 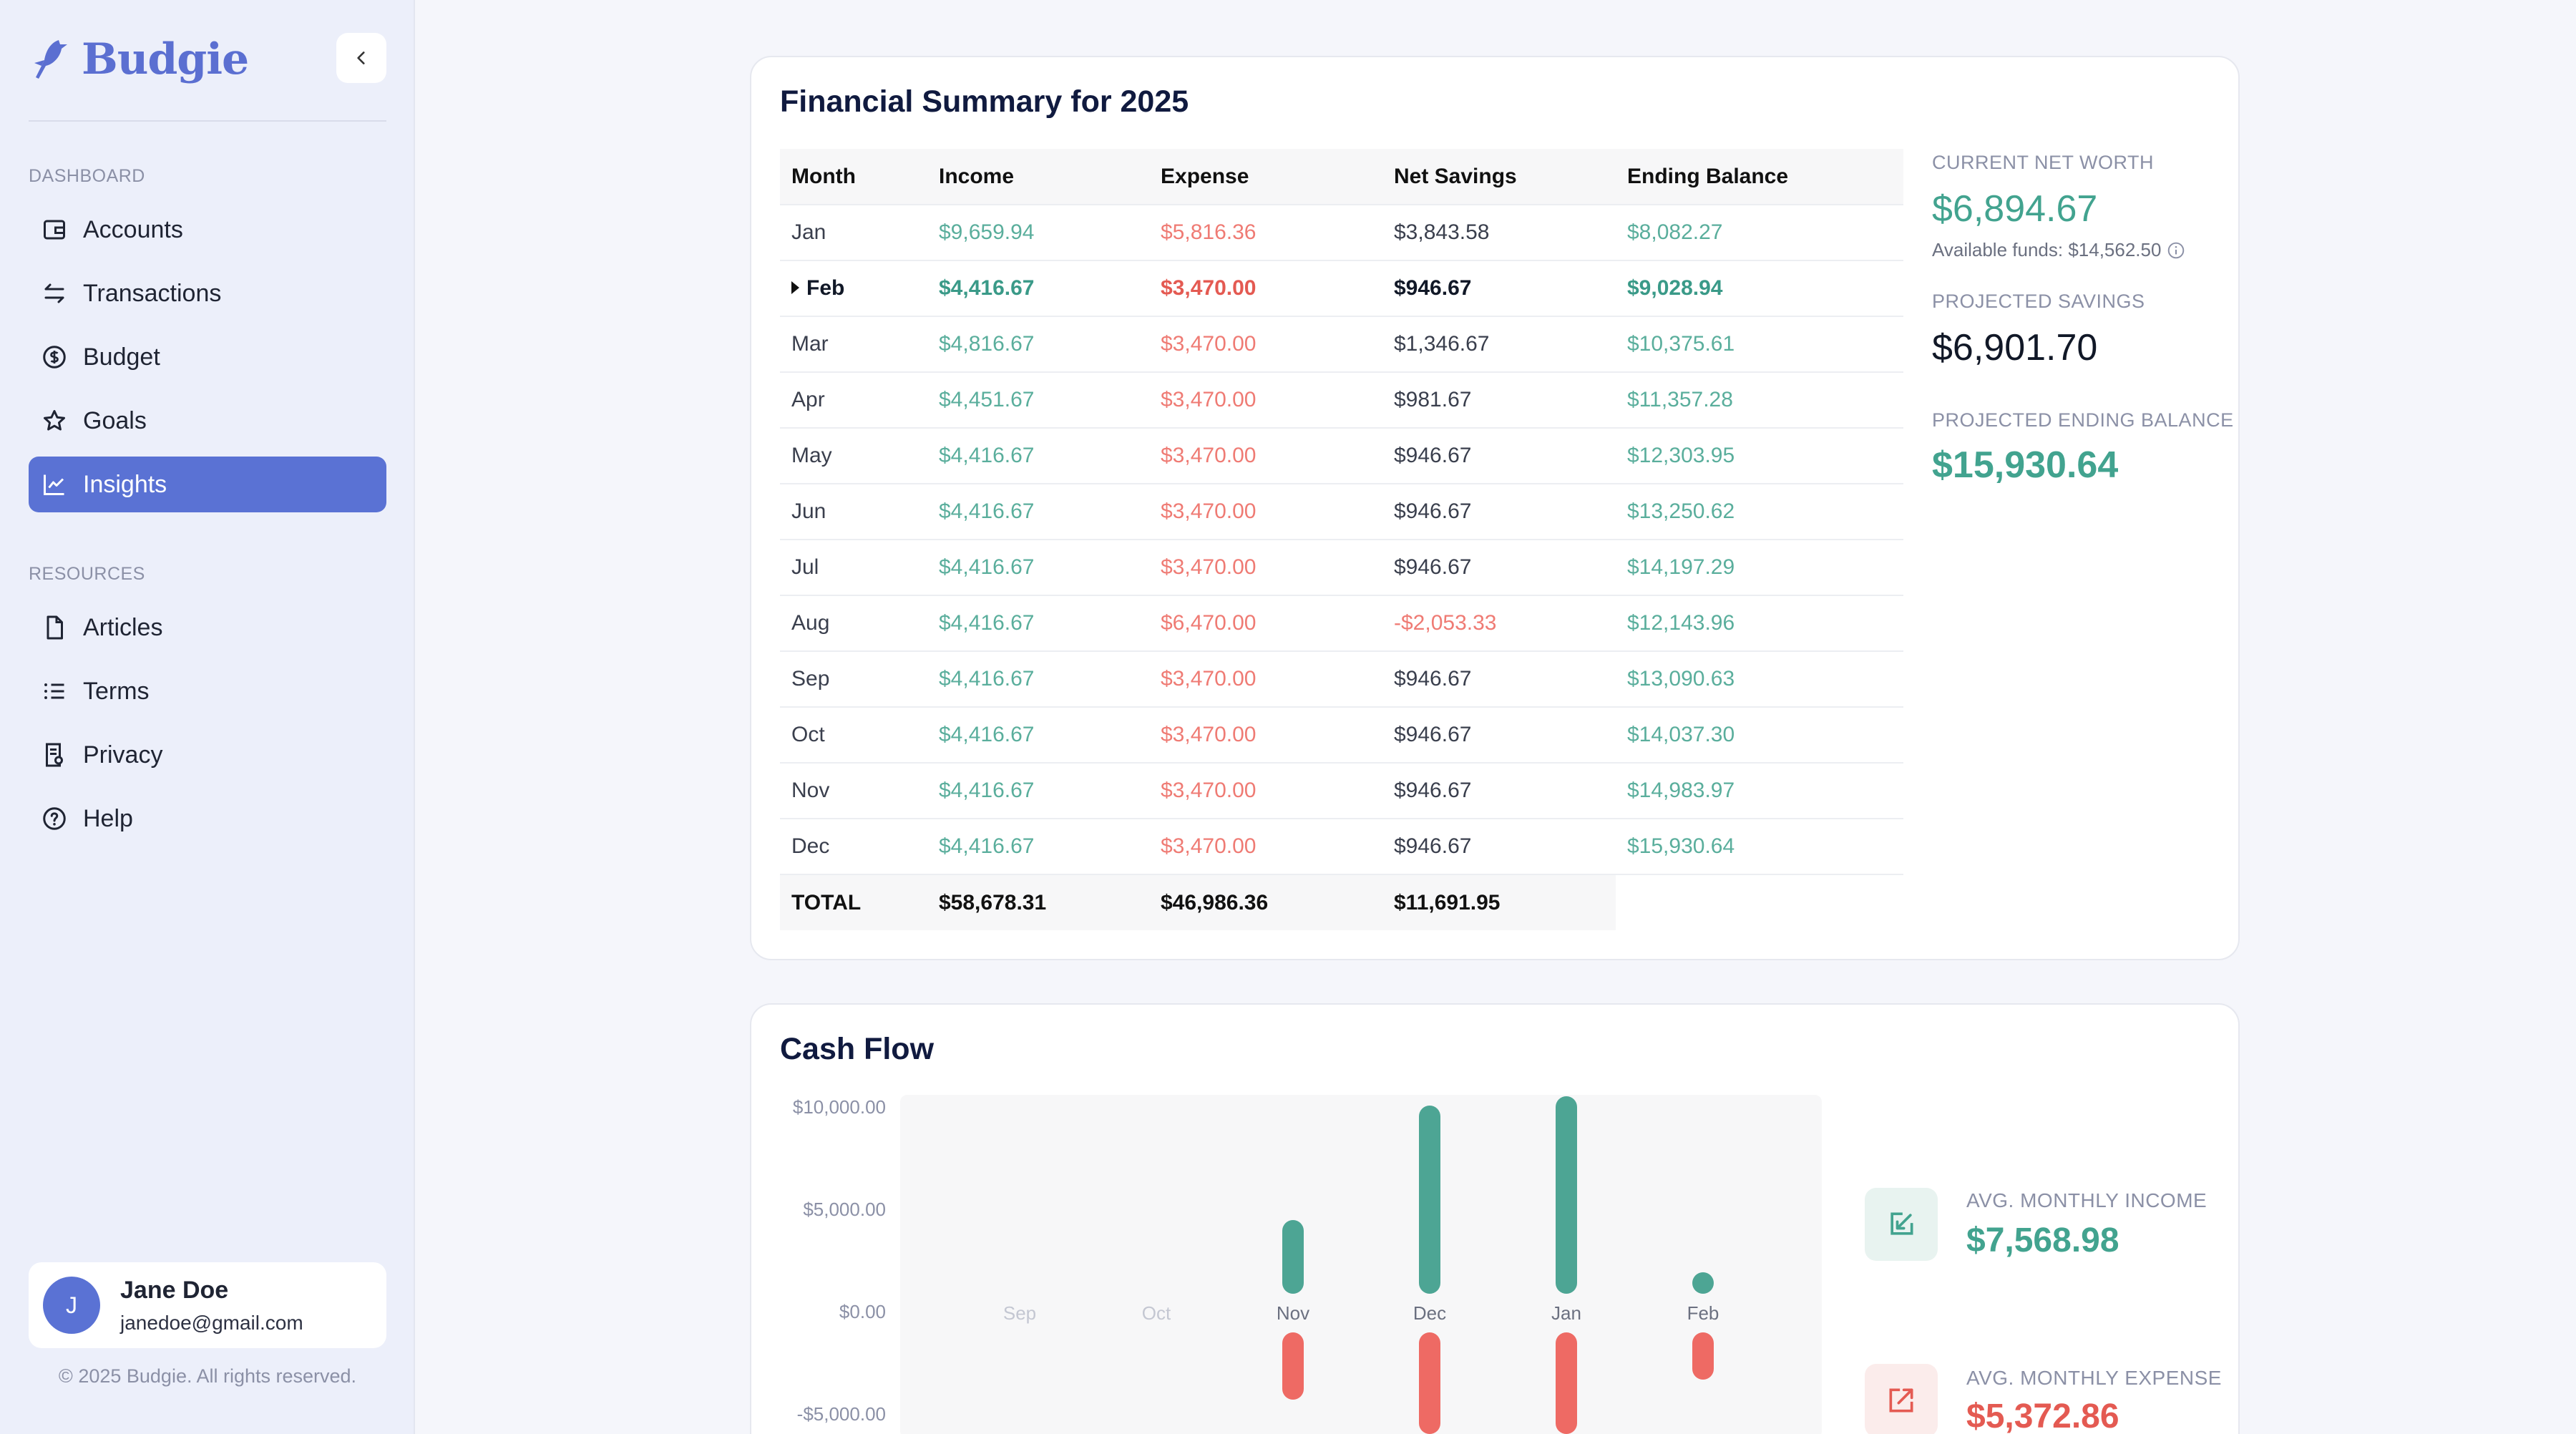 I want to click on month-cell-text: Mar, so click(x=810, y=344).